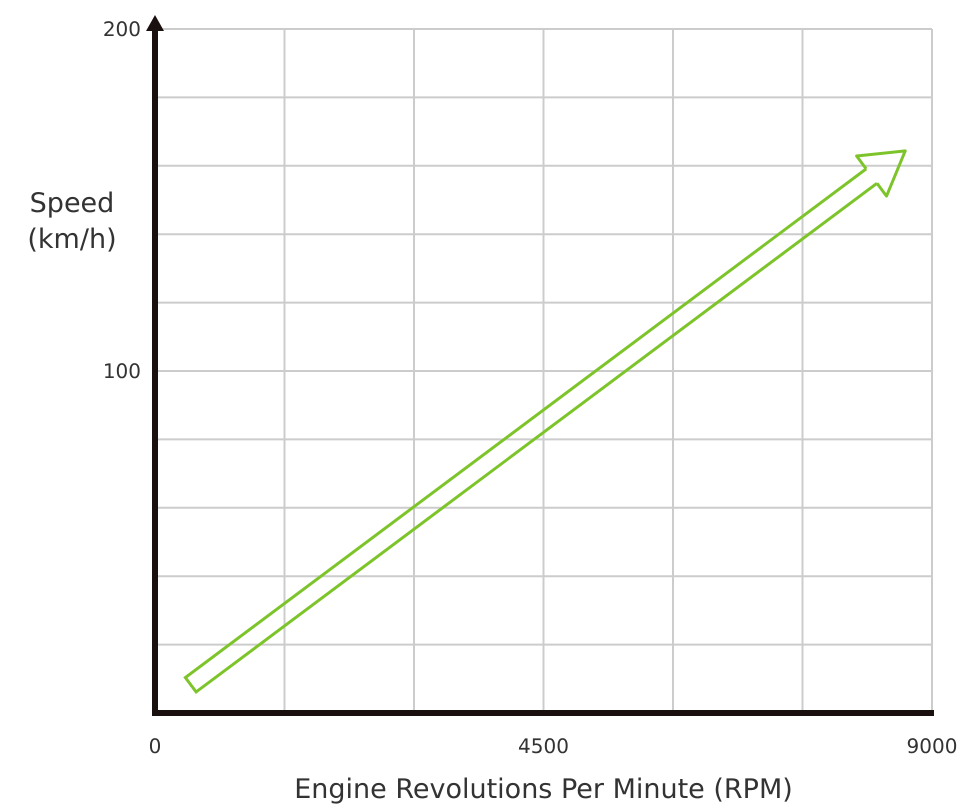 This screenshot has height=808, width=962. Describe the element at coordinates (543, 746) in the screenshot. I see `x-tick-label: 4500` at that location.